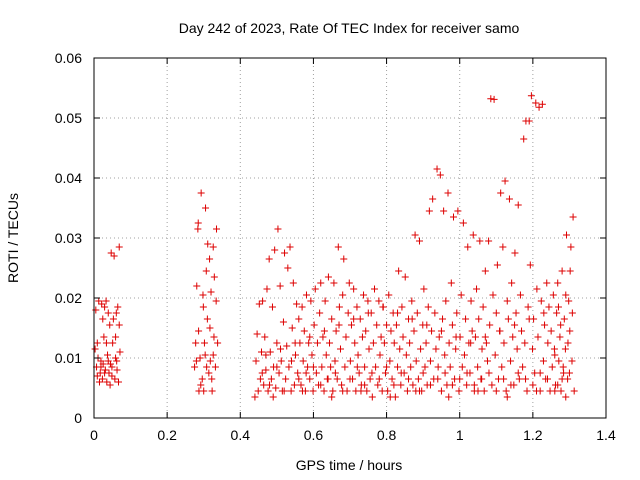  I want to click on y-tick-label: 0, so click(78, 418).